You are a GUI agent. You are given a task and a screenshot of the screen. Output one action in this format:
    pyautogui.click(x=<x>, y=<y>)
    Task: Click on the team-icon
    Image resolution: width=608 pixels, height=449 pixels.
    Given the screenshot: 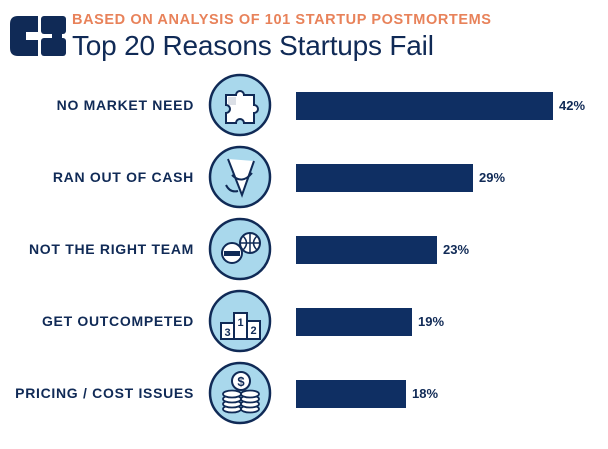 What is the action you would take?
    pyautogui.click(x=240, y=249)
    